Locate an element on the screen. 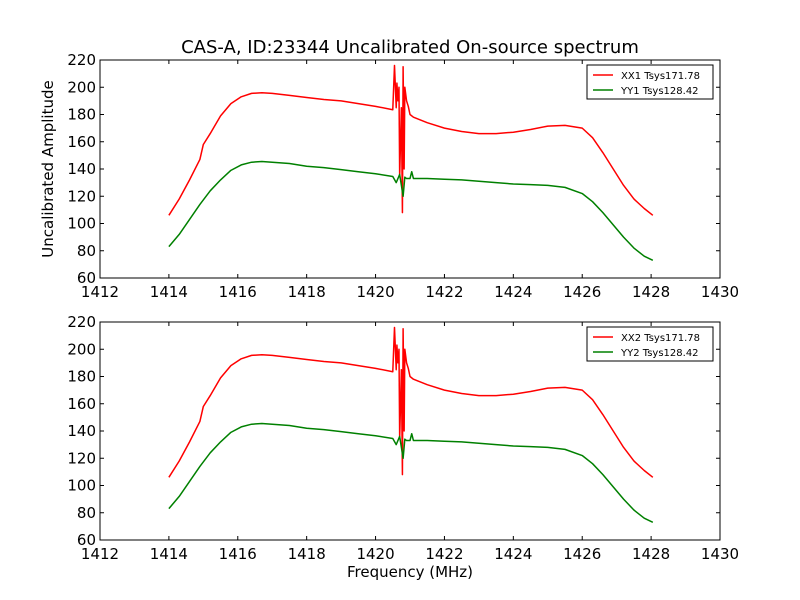 This screenshot has width=800, height=600. legend-entry: YY2 Tsys128.42 is located at coordinates (659, 353).